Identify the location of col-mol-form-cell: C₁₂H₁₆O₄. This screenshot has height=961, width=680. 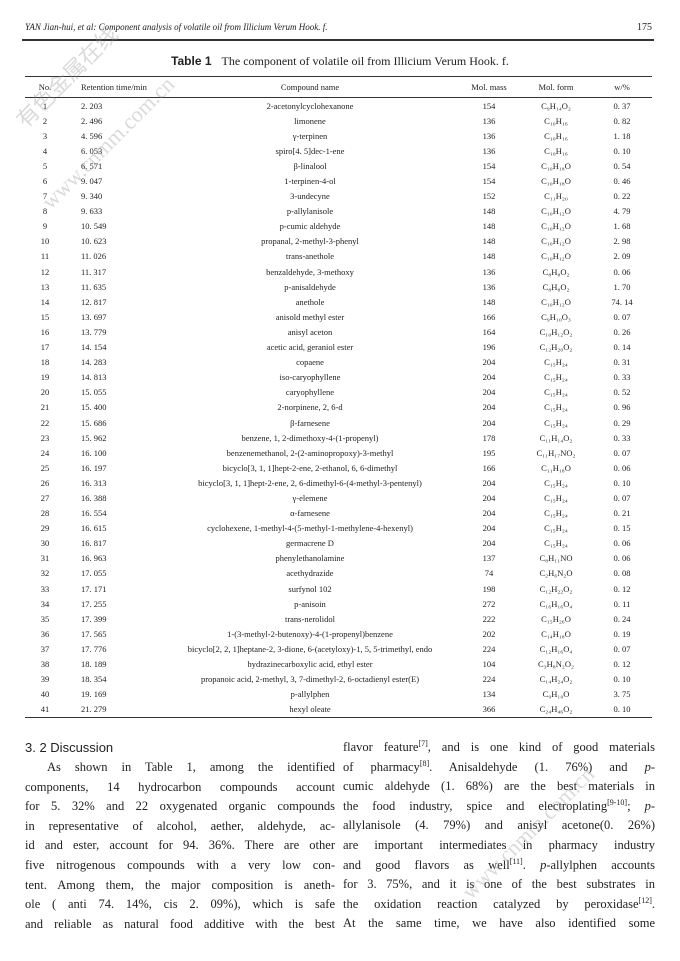
(556, 648).